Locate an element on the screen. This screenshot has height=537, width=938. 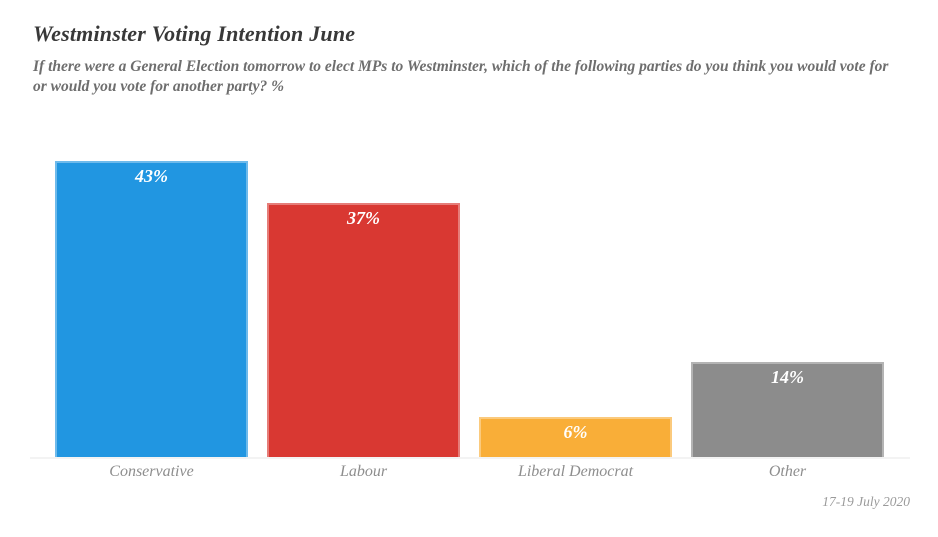
x-axis-line is located at coordinates (470, 458).